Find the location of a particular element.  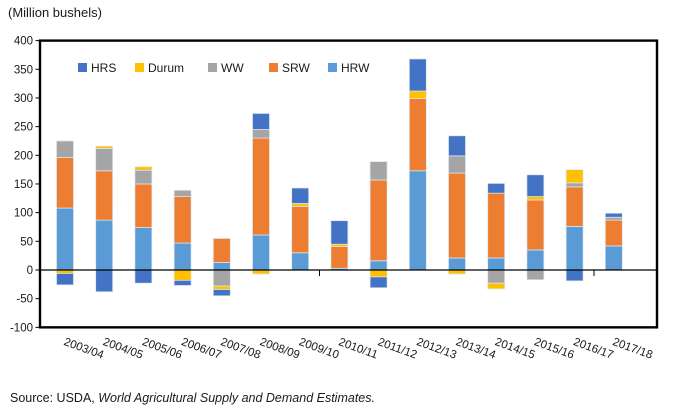

x-axis-label-2010-11: 2010/11 is located at coordinates (358, 348).